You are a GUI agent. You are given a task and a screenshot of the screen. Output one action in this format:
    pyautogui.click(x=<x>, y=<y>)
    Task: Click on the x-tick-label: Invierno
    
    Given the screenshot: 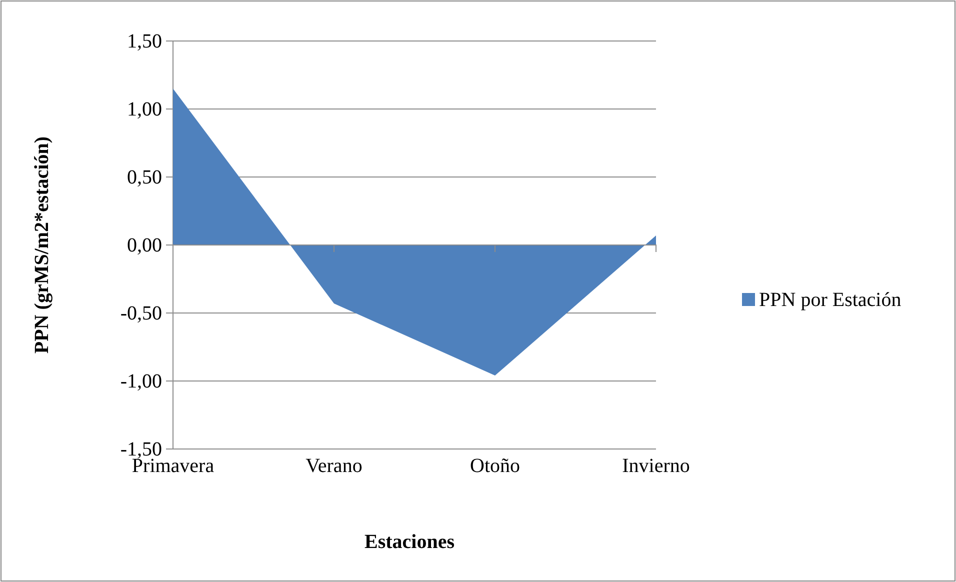 What is the action you would take?
    pyautogui.click(x=656, y=466)
    